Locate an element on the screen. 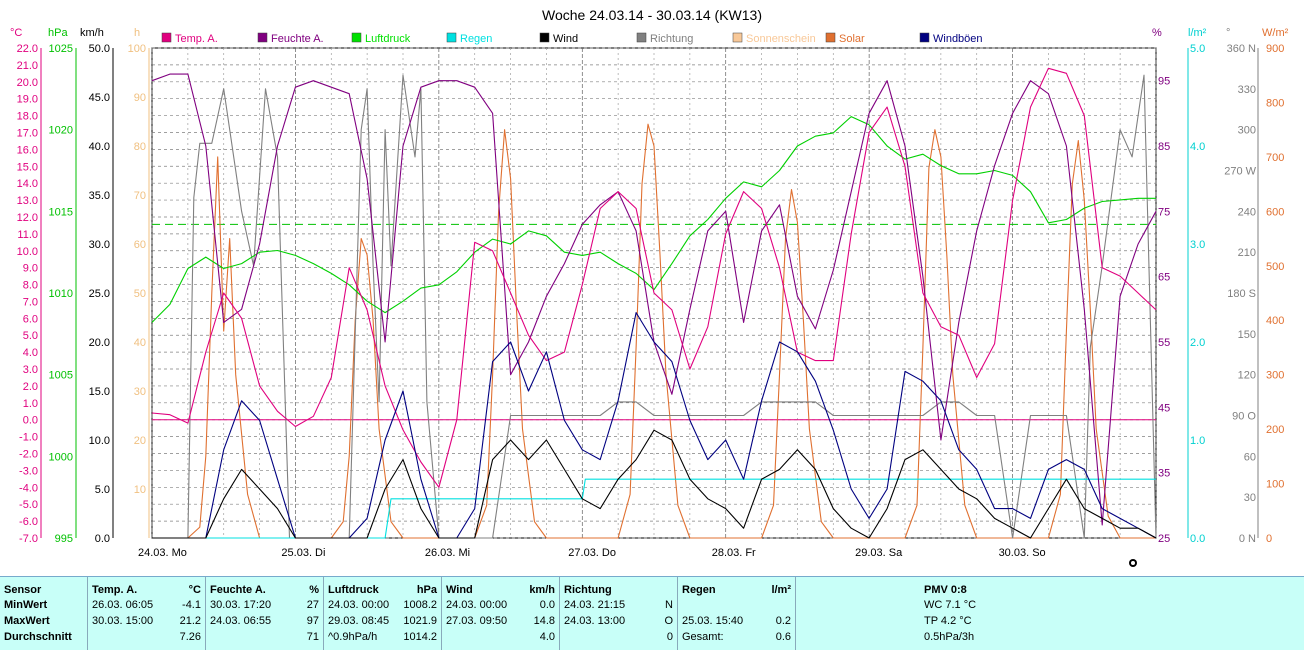 The height and width of the screenshot is (650, 1304). direction-avg-value: 0 is located at coordinates (669, 637).